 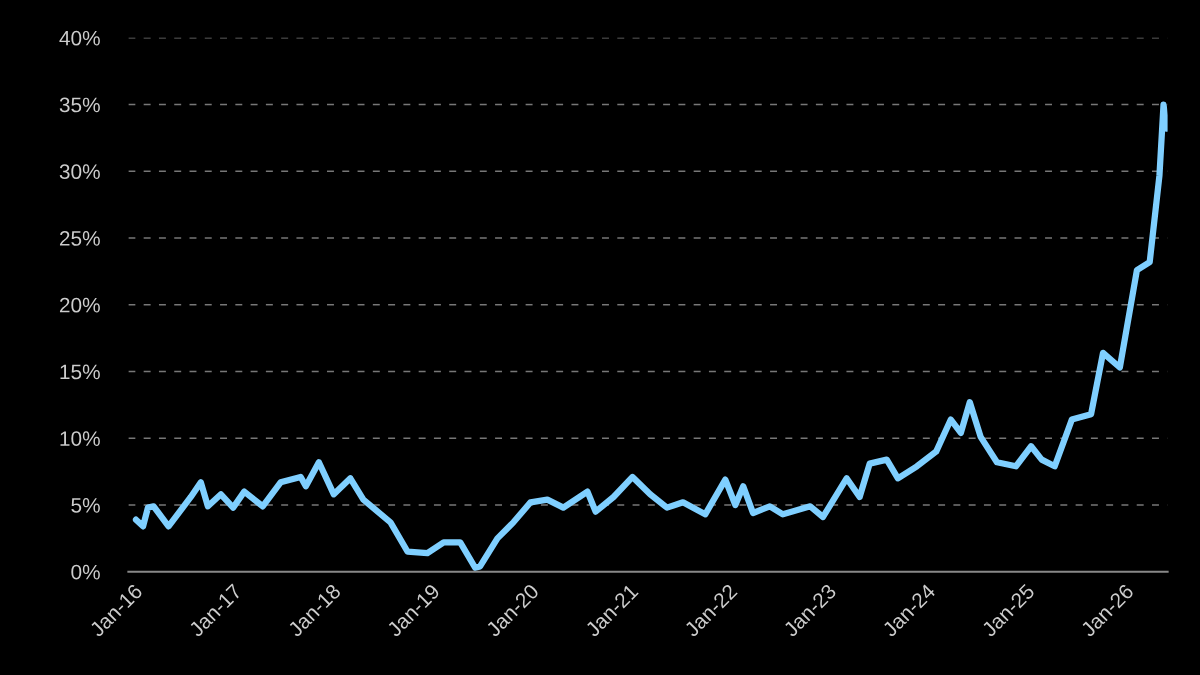 I want to click on y-tick-label: 15%, so click(x=80, y=372).